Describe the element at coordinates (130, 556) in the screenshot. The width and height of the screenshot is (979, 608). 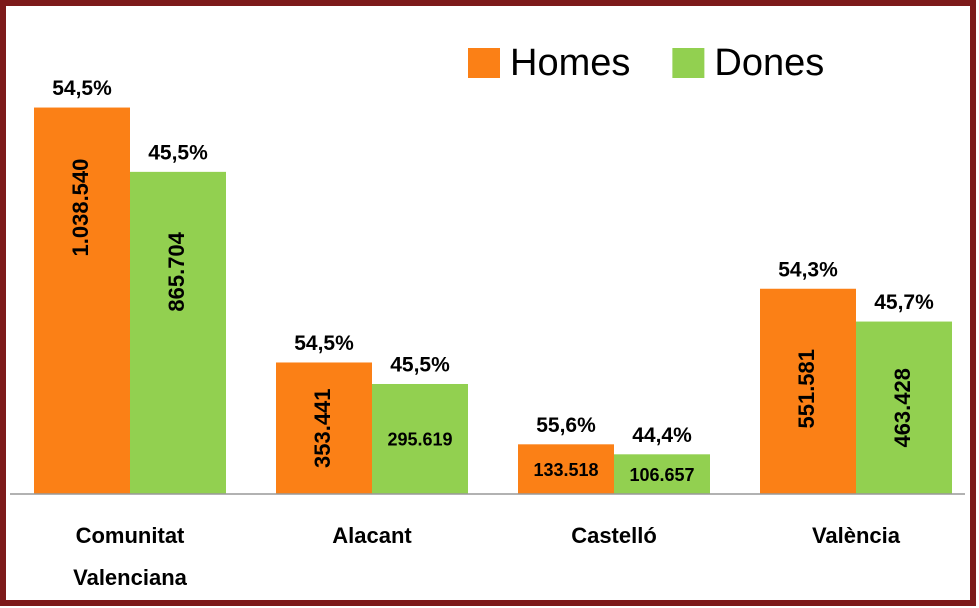
I see `x-tick-label: Comunitat Valenciana` at that location.